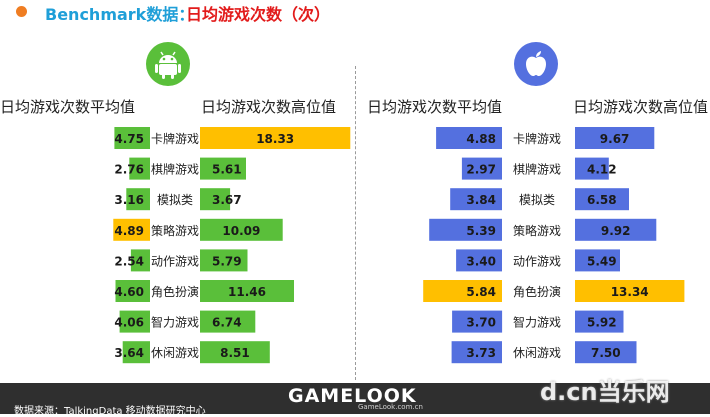 The width and height of the screenshot is (710, 417). Describe the element at coordinates (227, 261) in the screenshot. I see `high-value-label: 5.79` at that location.